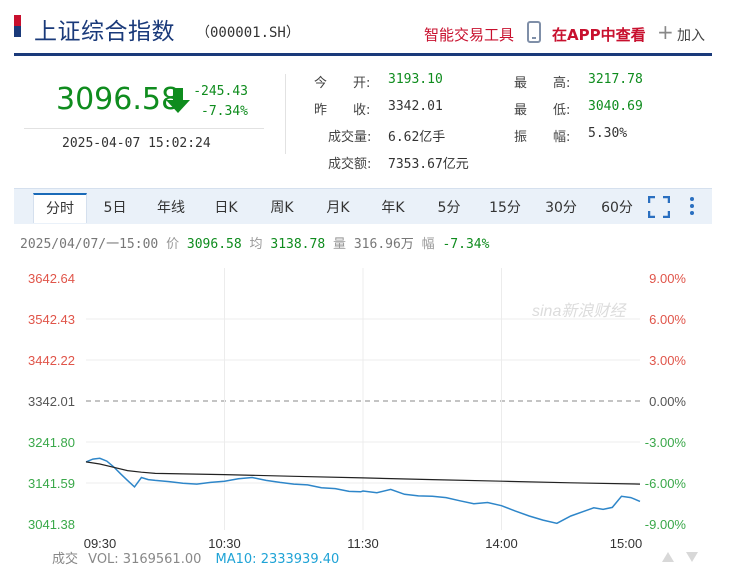 This screenshot has width=738, height=568. I want to click on y-axis-label-left: 3342.01, so click(51, 401).